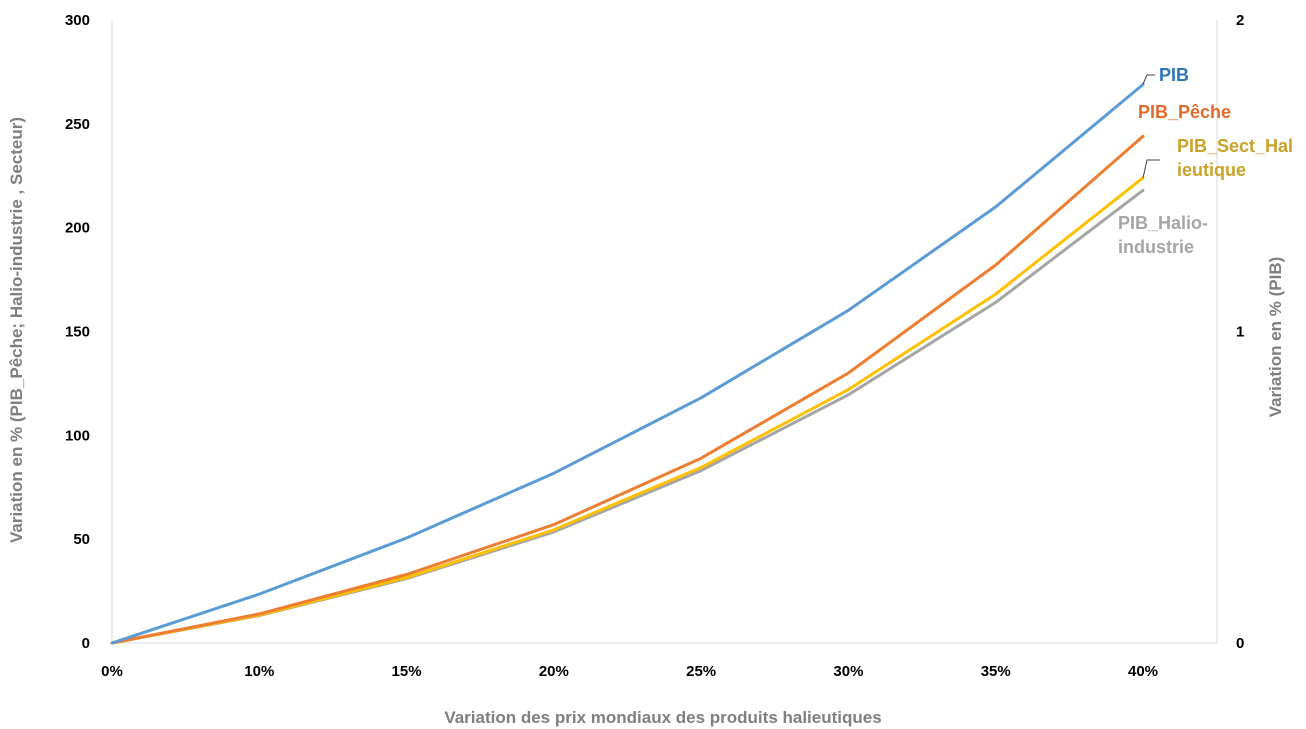 This screenshot has width=1306, height=729. Describe the element at coordinates (407, 671) in the screenshot. I see `x-tick-label: 15%` at that location.